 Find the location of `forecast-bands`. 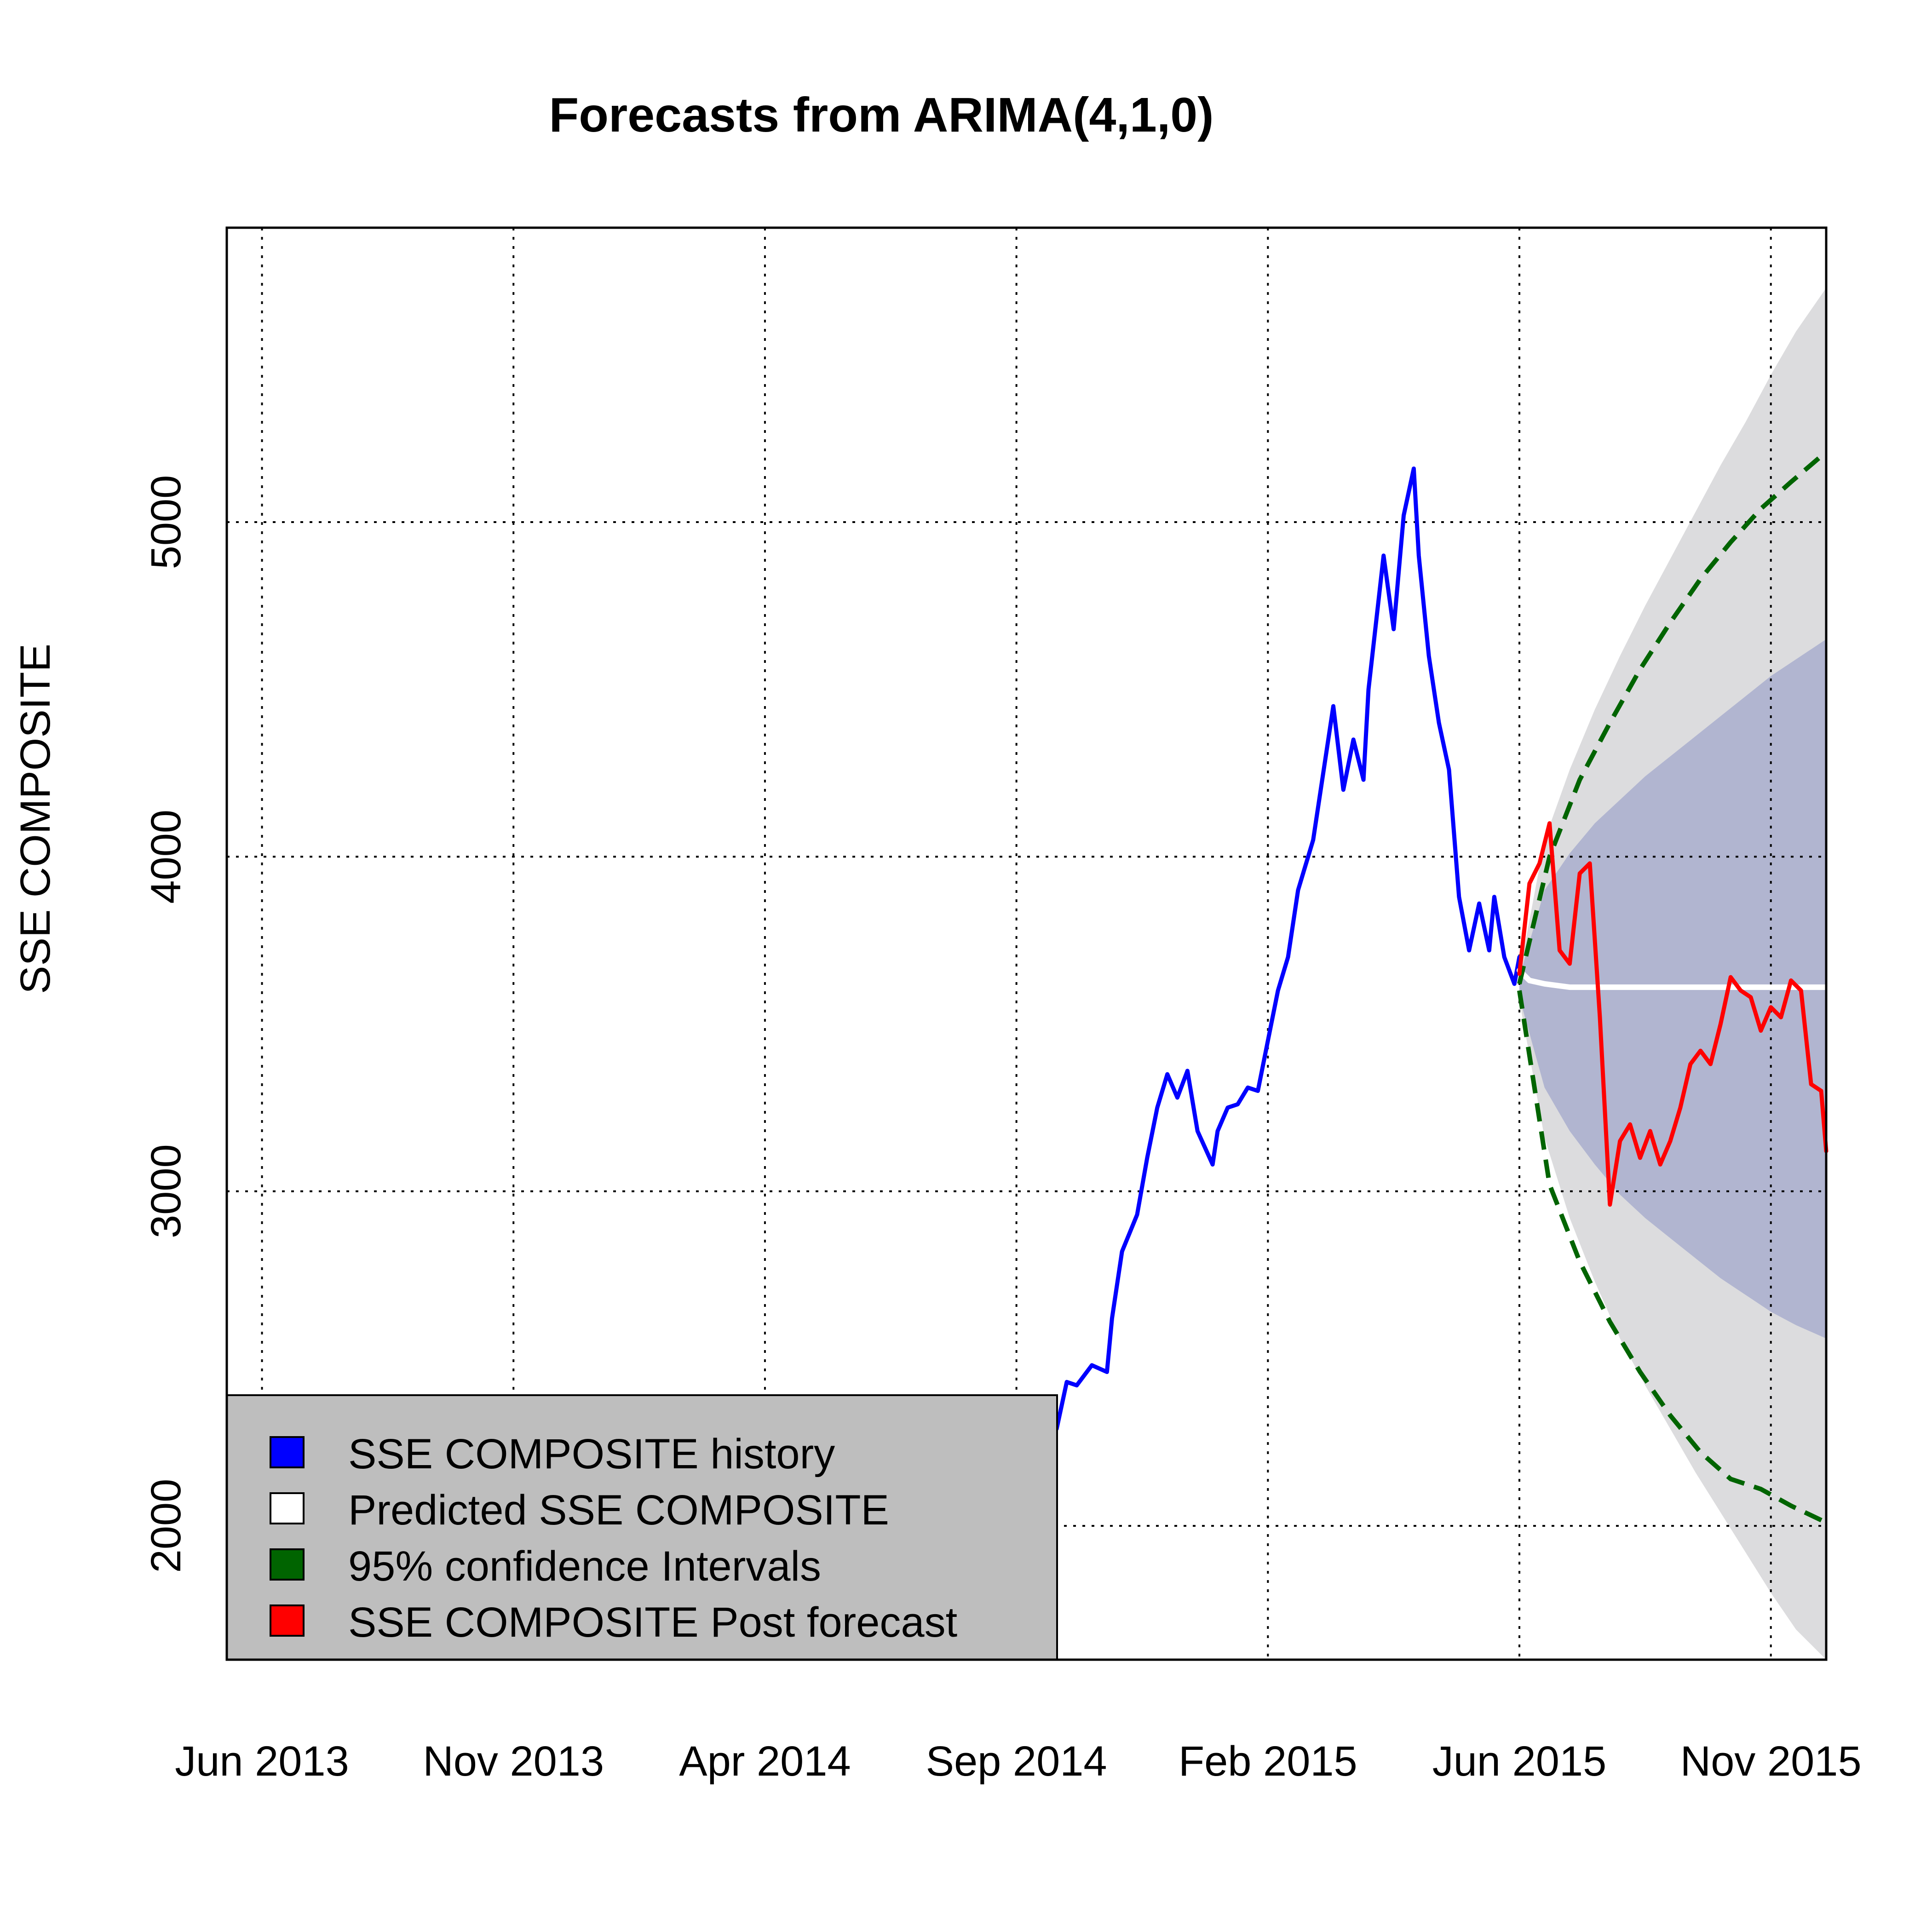

forecast-bands is located at coordinates (1672, 974).